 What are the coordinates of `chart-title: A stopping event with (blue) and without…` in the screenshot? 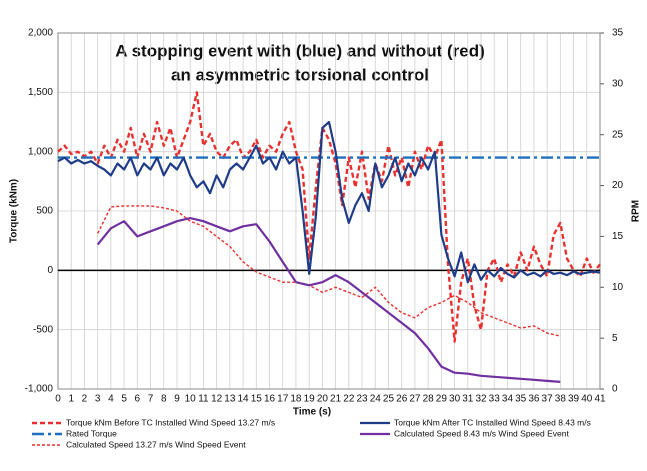 It's located at (300, 50).